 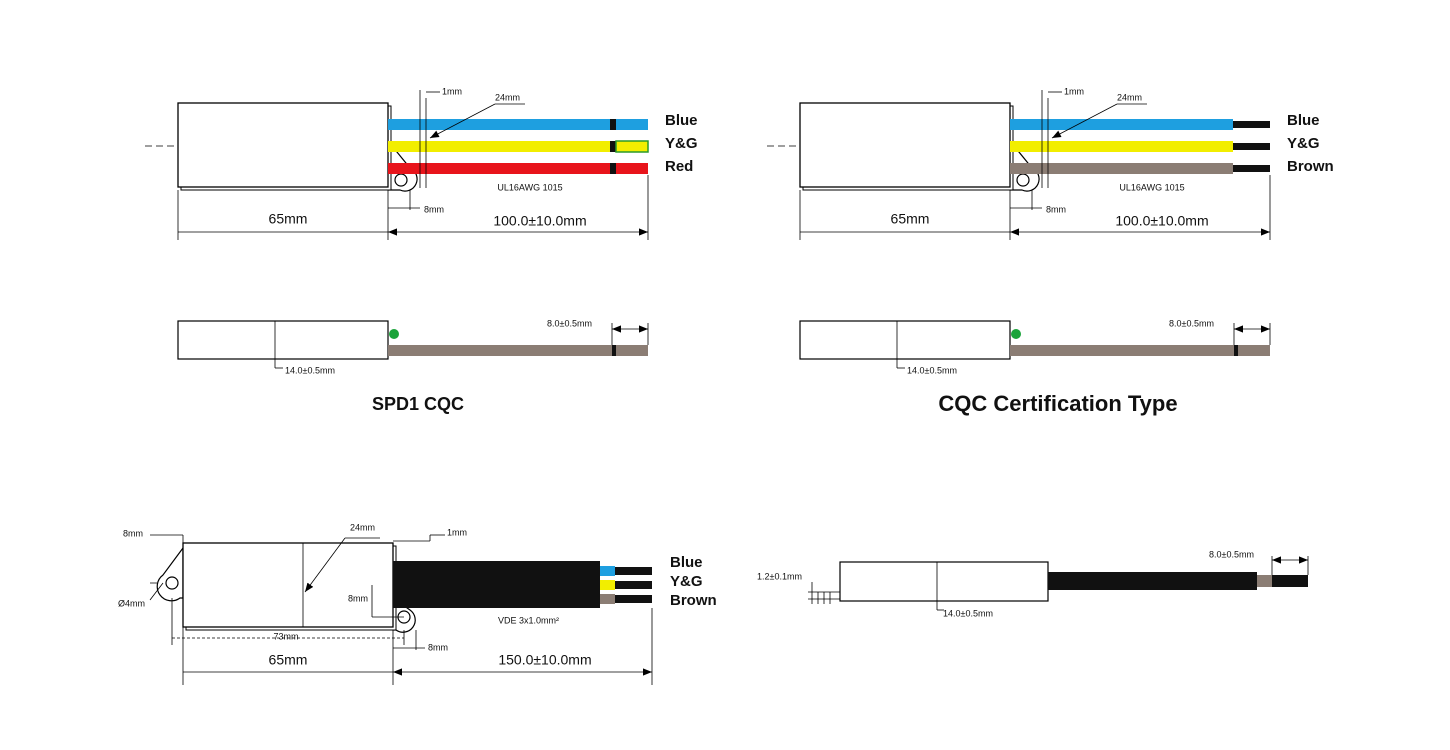 I want to click on dimension-label: 73mm, so click(x=285, y=636).